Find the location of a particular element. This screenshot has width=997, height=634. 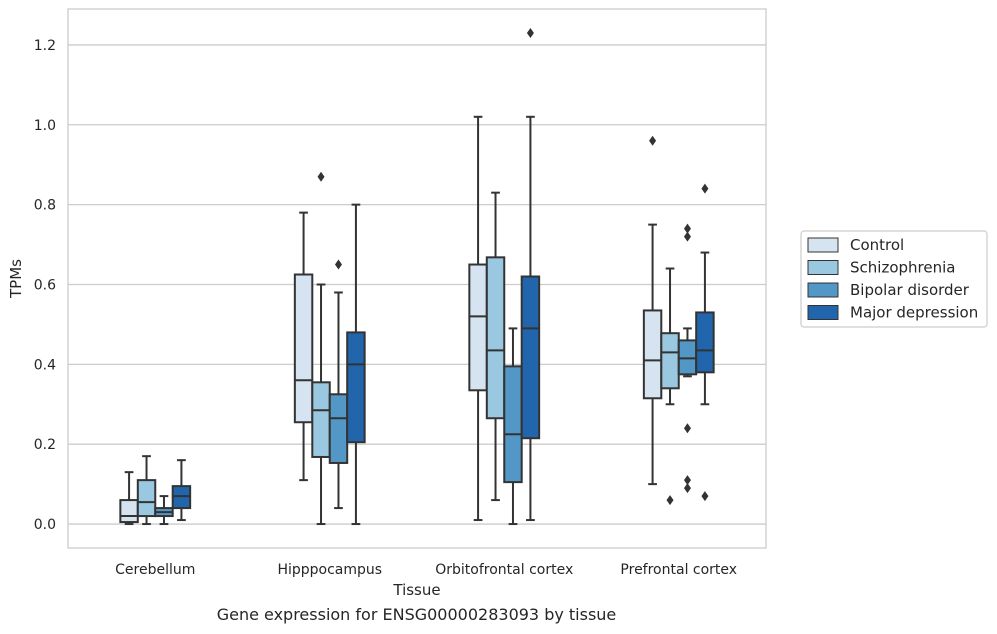

x-axis-label: Tissue is located at coordinates (416, 590).